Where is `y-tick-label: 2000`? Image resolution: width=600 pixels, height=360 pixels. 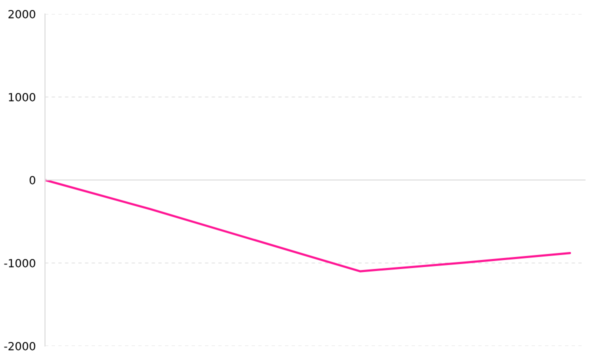
y-tick-label: 2000 is located at coordinates (22, 14).